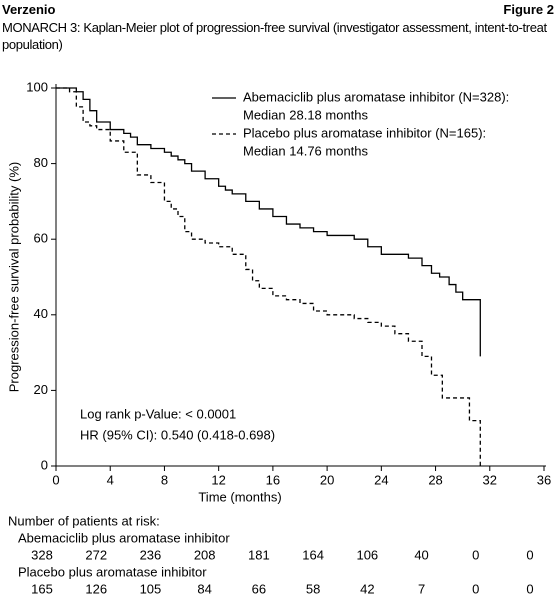  Describe the element at coordinates (41, 389) in the screenshot. I see `y-tick-label: 20` at that location.